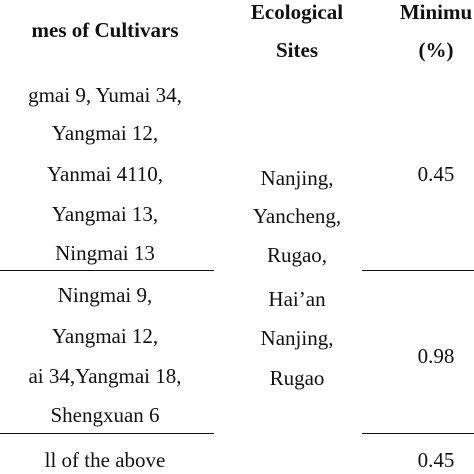 This screenshot has width=474, height=474. What do you see at coordinates (297, 50) in the screenshot?
I see `header-sites-line2: Sites` at bounding box center [297, 50].